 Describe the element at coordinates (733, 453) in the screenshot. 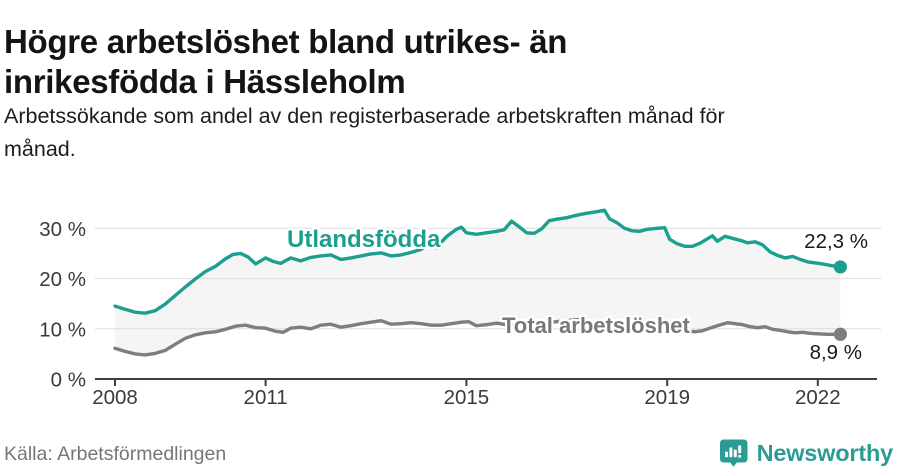

I see `bar-chart-bubble-icon` at that location.